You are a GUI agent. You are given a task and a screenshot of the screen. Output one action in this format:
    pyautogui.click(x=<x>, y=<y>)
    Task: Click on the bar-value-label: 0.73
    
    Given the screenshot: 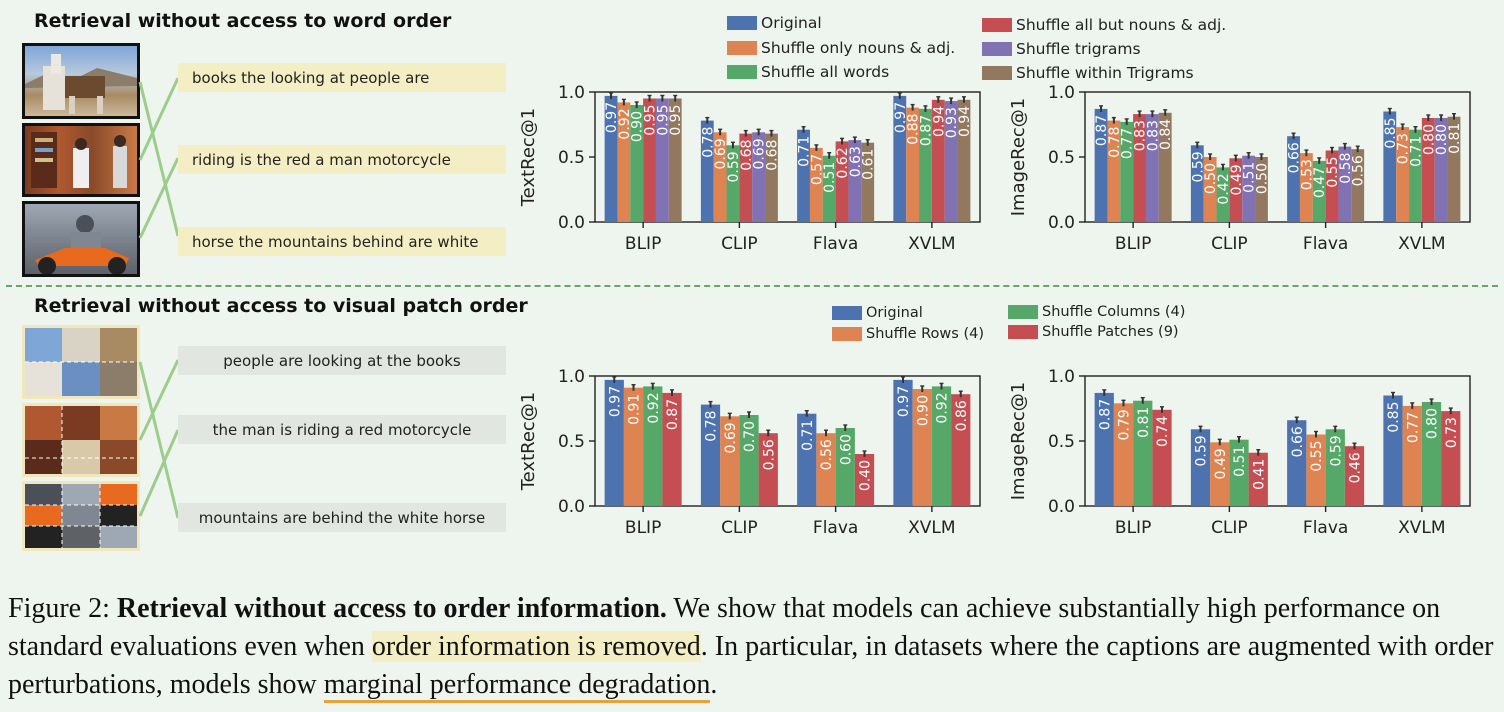 What is the action you would take?
    pyautogui.click(x=1452, y=432)
    